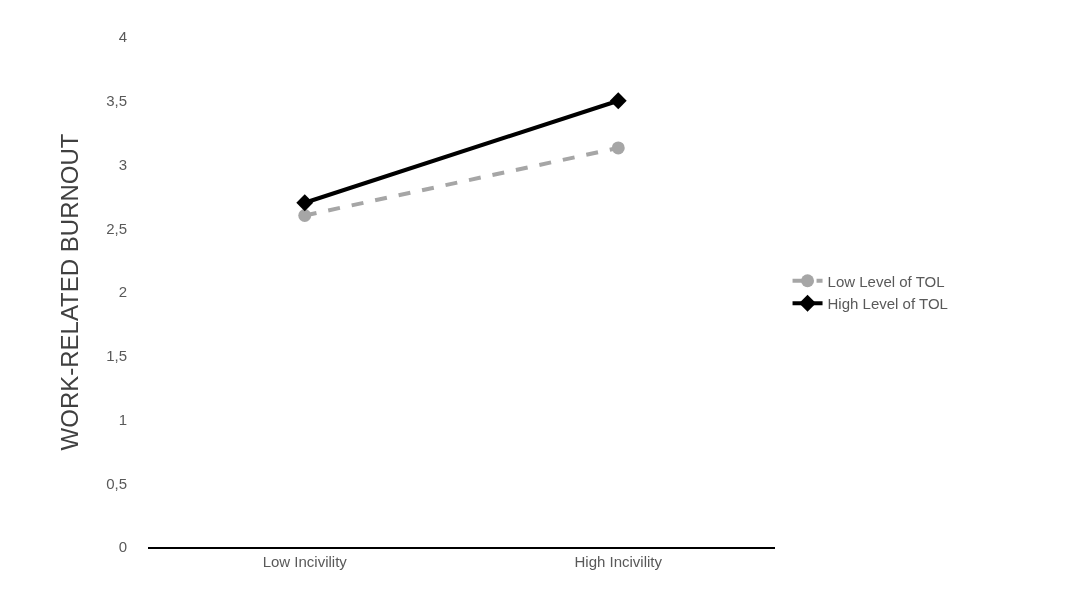 This screenshot has height=604, width=1087. I want to click on y-tick-label: 2,5, so click(116, 228).